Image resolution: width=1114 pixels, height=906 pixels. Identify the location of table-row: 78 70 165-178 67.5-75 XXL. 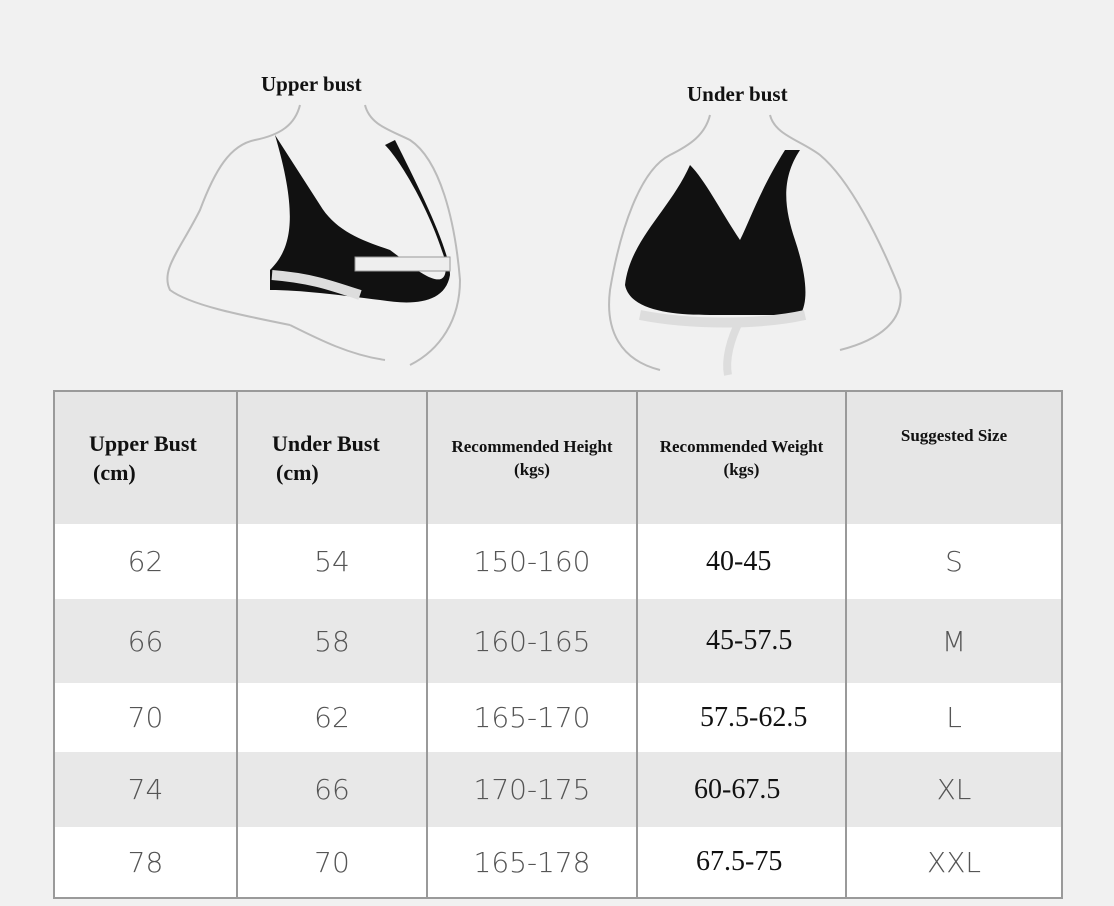
(558, 862).